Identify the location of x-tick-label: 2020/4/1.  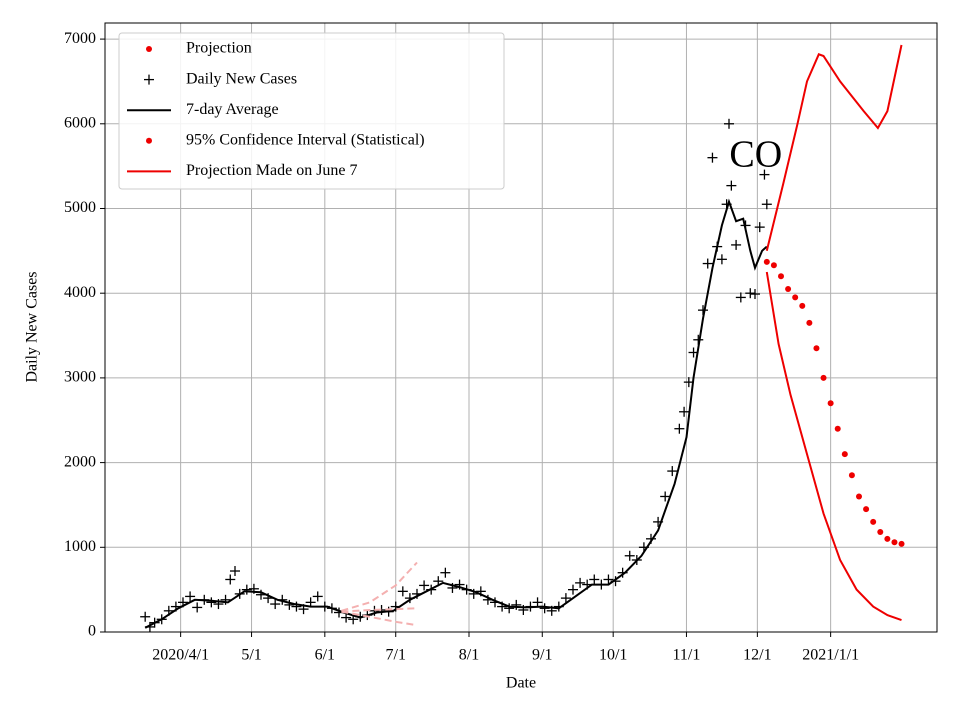
(180, 655).